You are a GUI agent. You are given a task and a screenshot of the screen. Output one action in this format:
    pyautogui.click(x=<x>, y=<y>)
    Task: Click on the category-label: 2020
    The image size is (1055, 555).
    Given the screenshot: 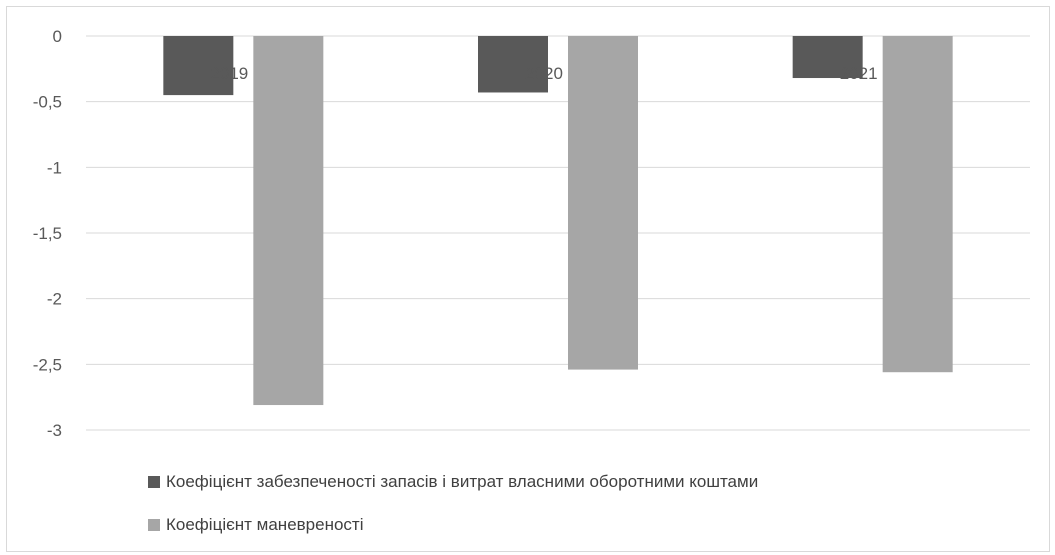 What is the action you would take?
    pyautogui.click(x=544, y=73)
    